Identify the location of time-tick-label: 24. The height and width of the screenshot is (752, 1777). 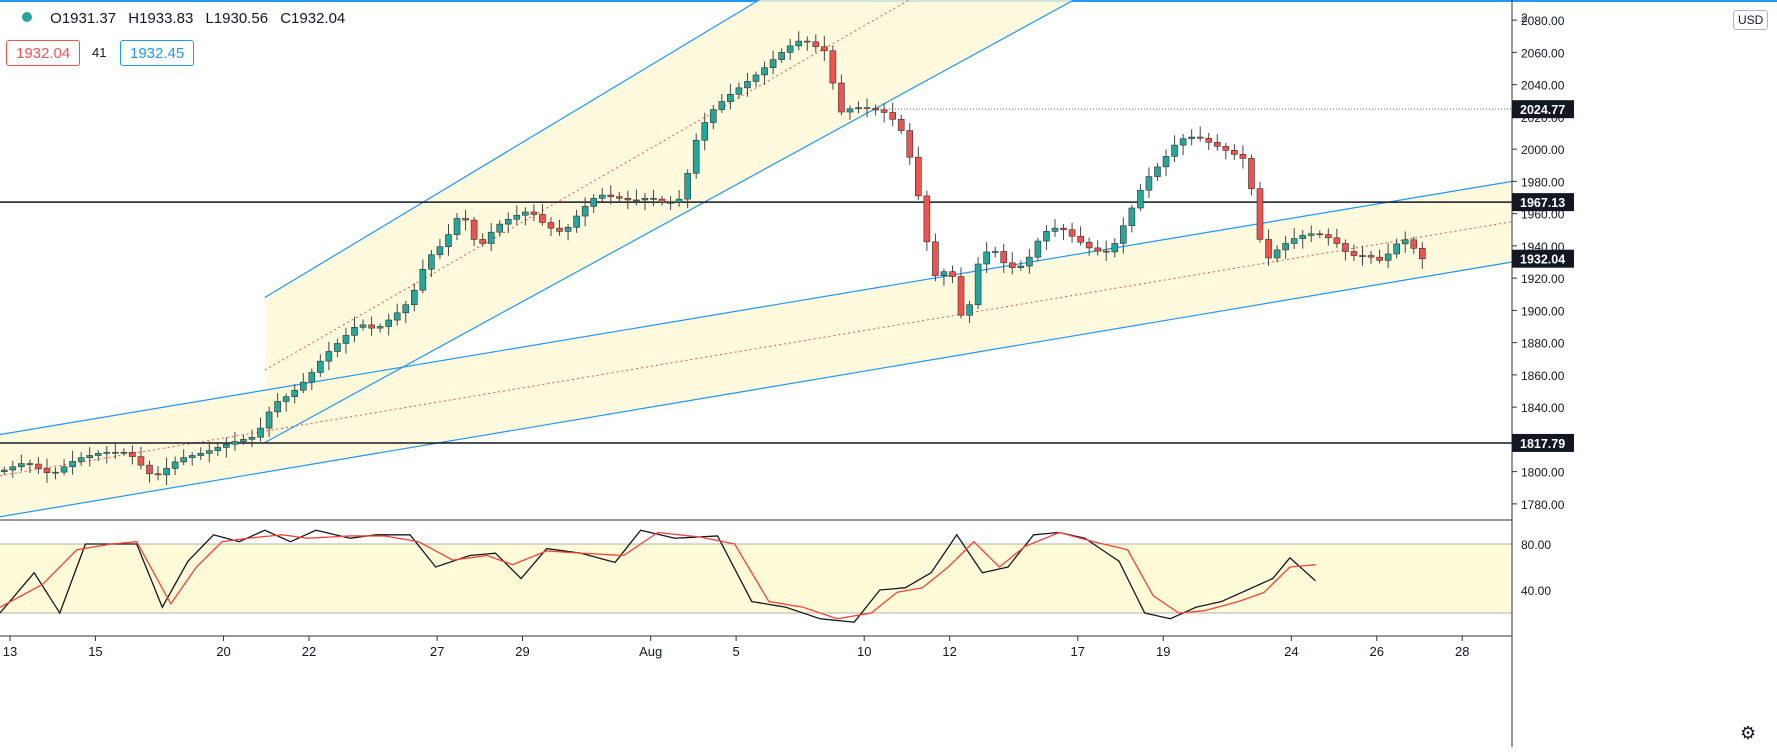
(1291, 651).